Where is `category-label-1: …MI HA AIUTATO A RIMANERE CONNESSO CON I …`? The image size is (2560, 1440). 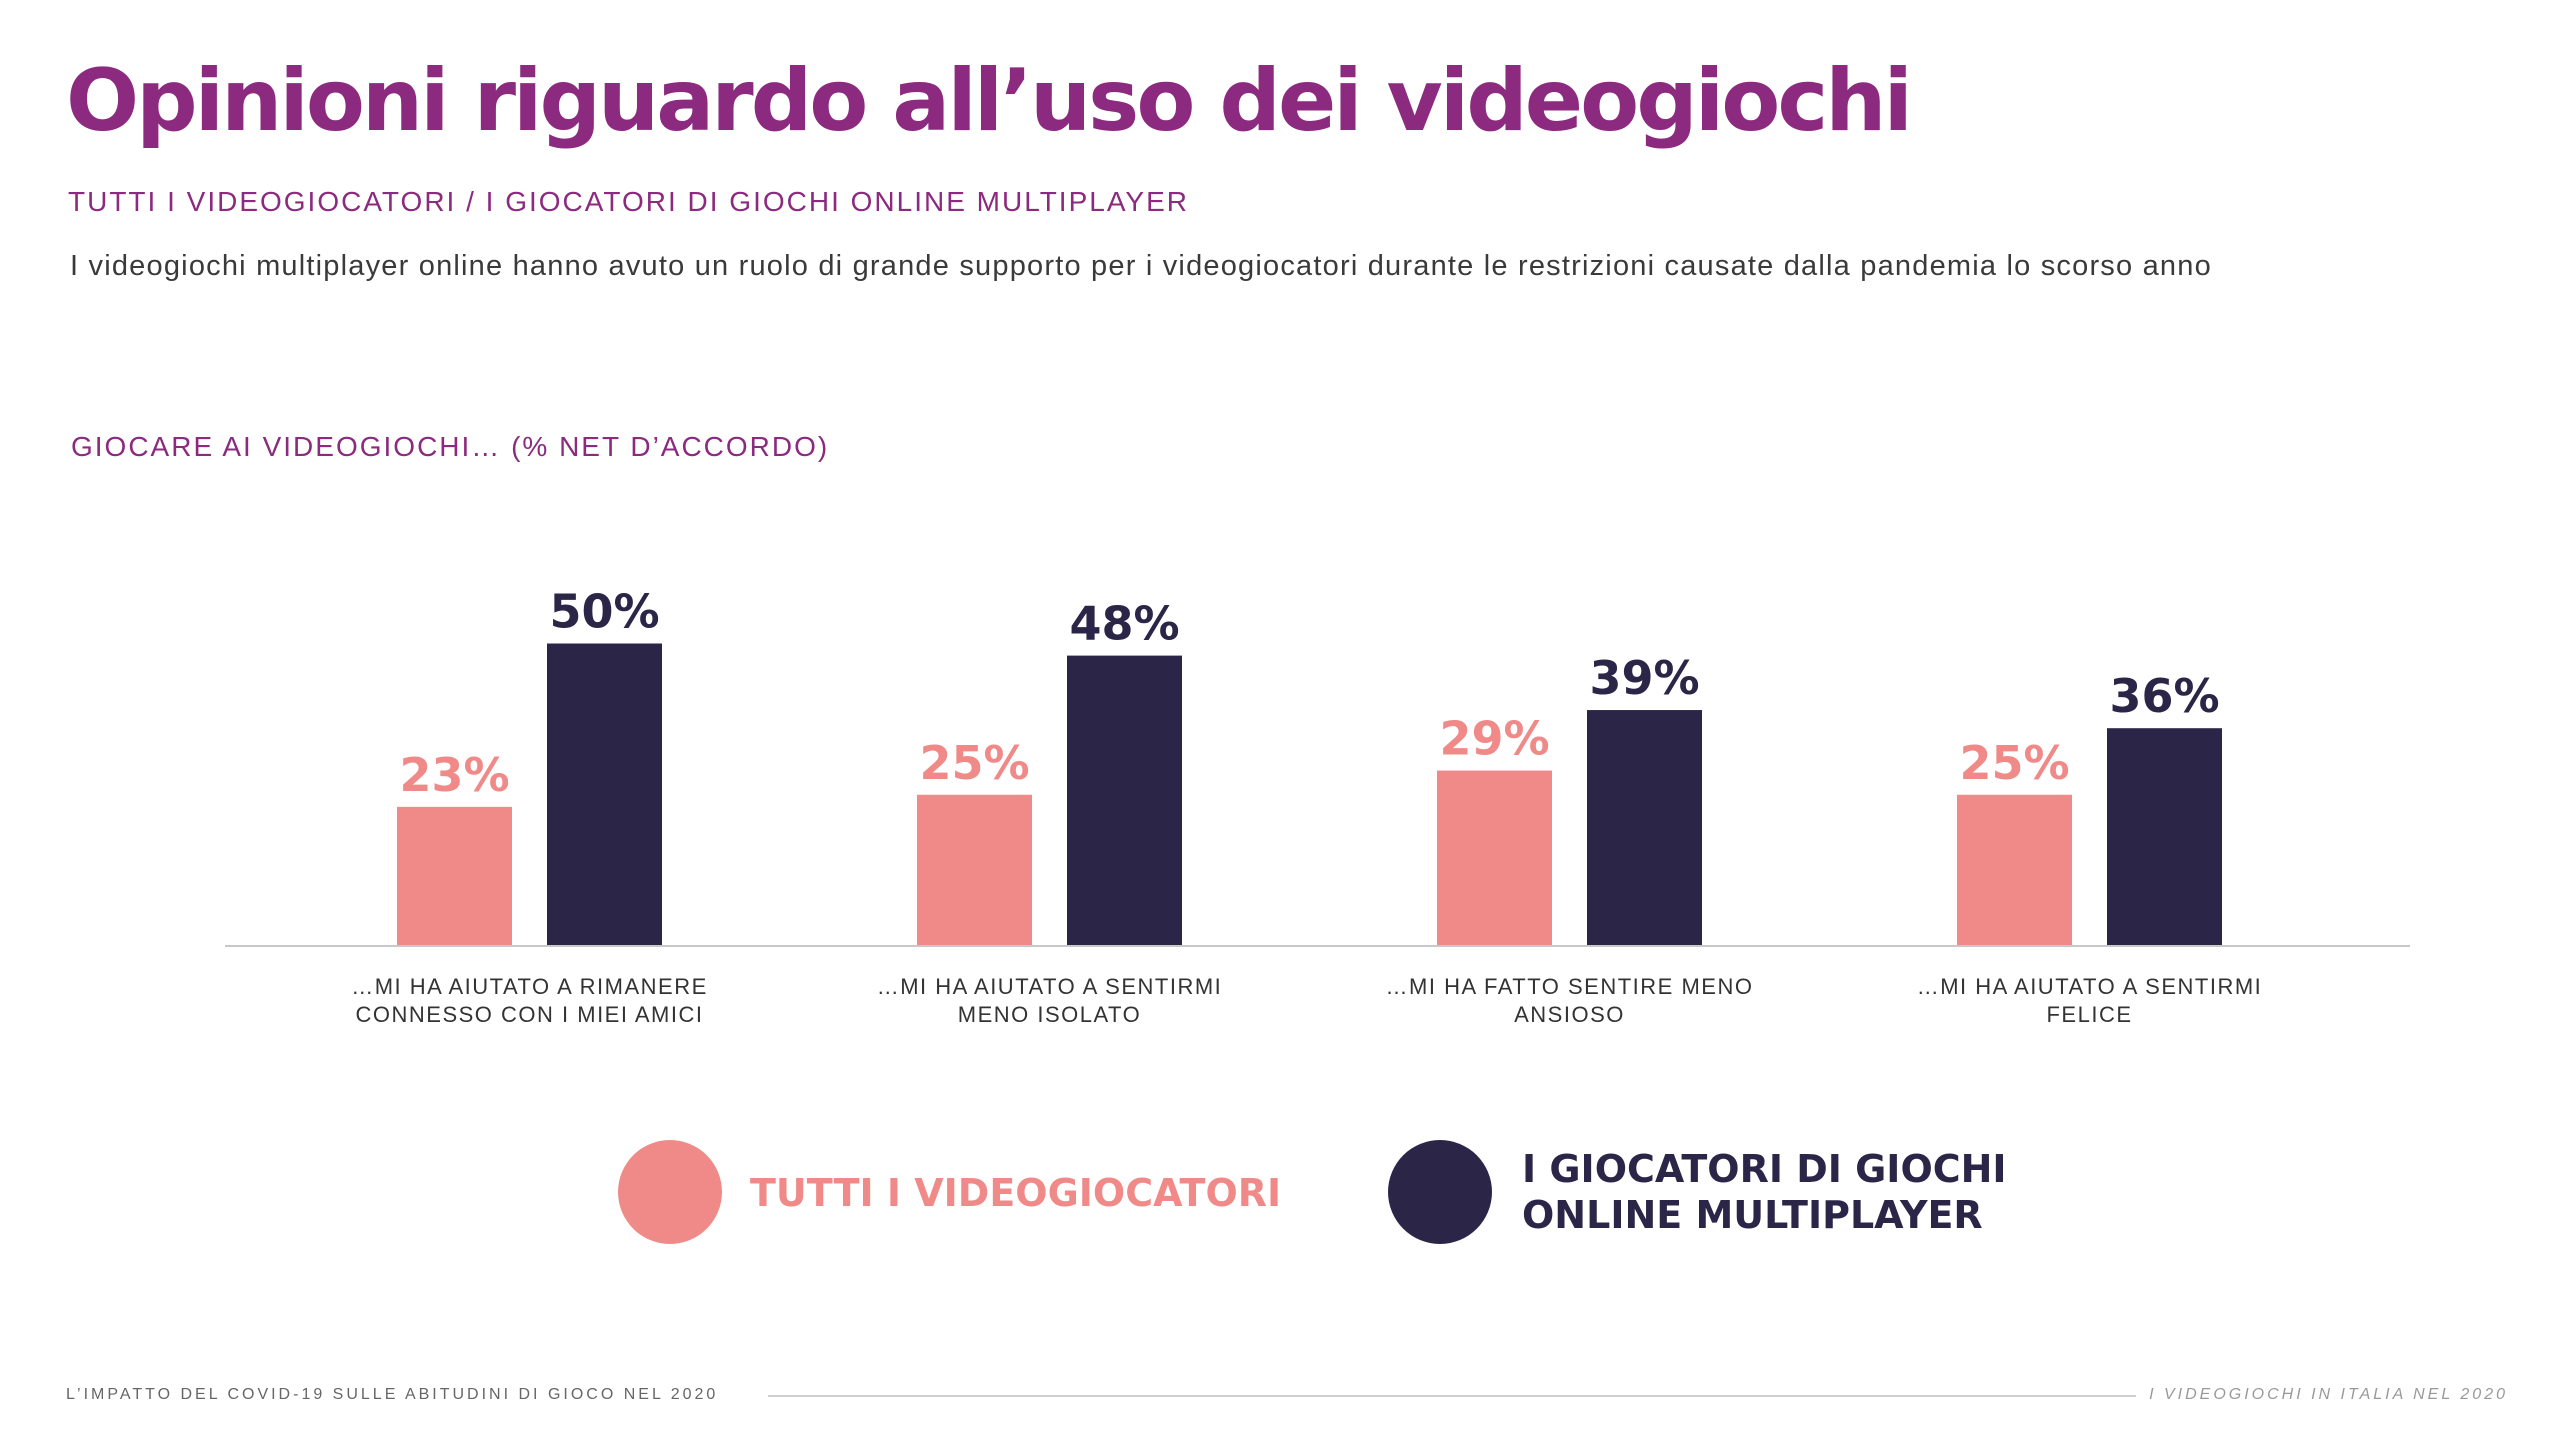
category-label-1: …MI HA AIUTATO A RIMANERE CONNESSO CON I … is located at coordinates (529, 1000).